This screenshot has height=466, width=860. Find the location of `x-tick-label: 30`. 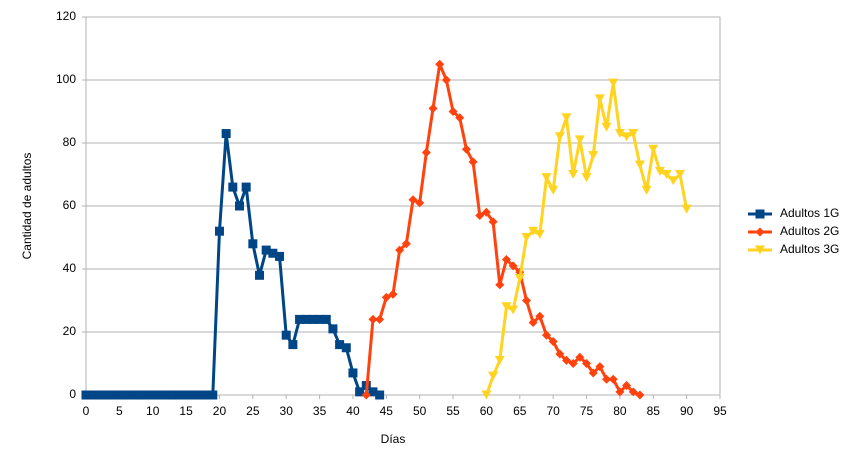

x-tick-label: 30 is located at coordinates (287, 411).